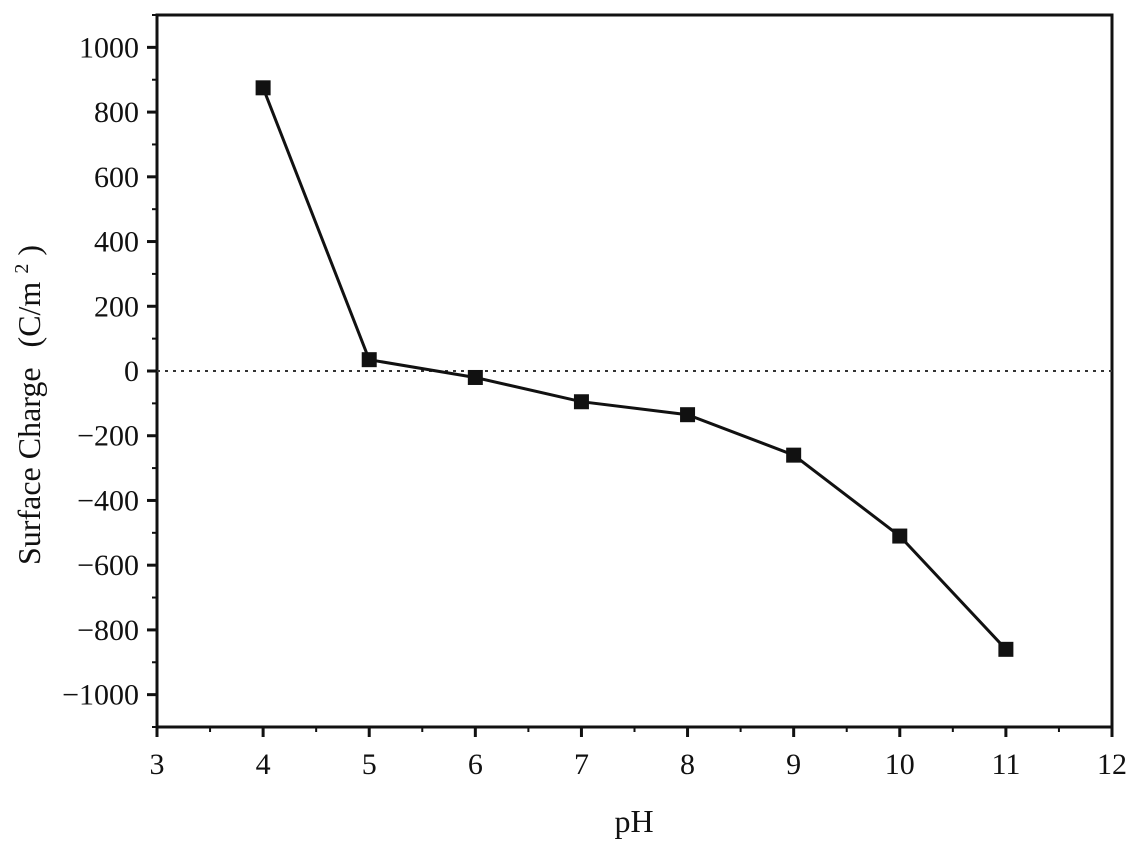 The height and width of the screenshot is (841, 1131). Describe the element at coordinates (633, 821) in the screenshot. I see `x-axis-title: pH` at that location.